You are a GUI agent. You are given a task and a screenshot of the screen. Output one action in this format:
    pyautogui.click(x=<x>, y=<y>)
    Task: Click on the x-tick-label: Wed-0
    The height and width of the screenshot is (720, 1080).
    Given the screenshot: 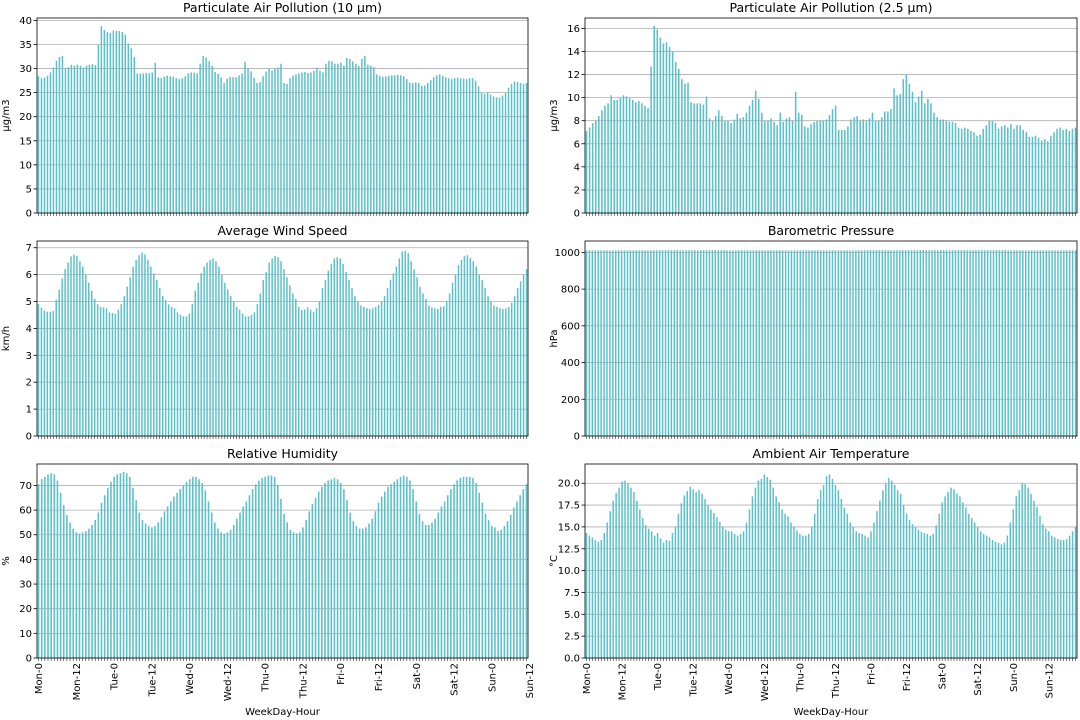 What is the action you would take?
    pyautogui.click(x=190, y=679)
    